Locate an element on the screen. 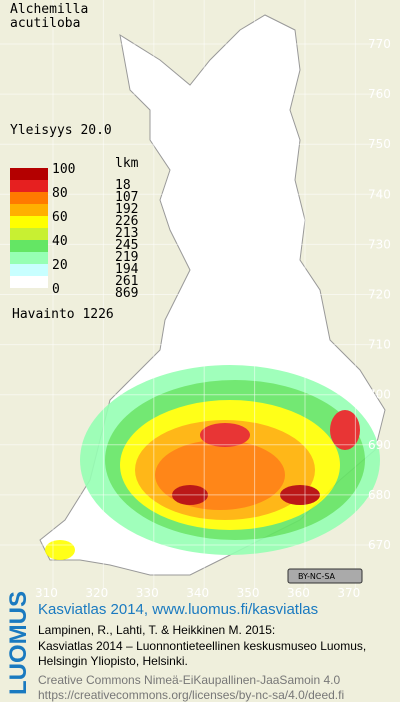  easting-label: 350 is located at coordinates (248, 593).